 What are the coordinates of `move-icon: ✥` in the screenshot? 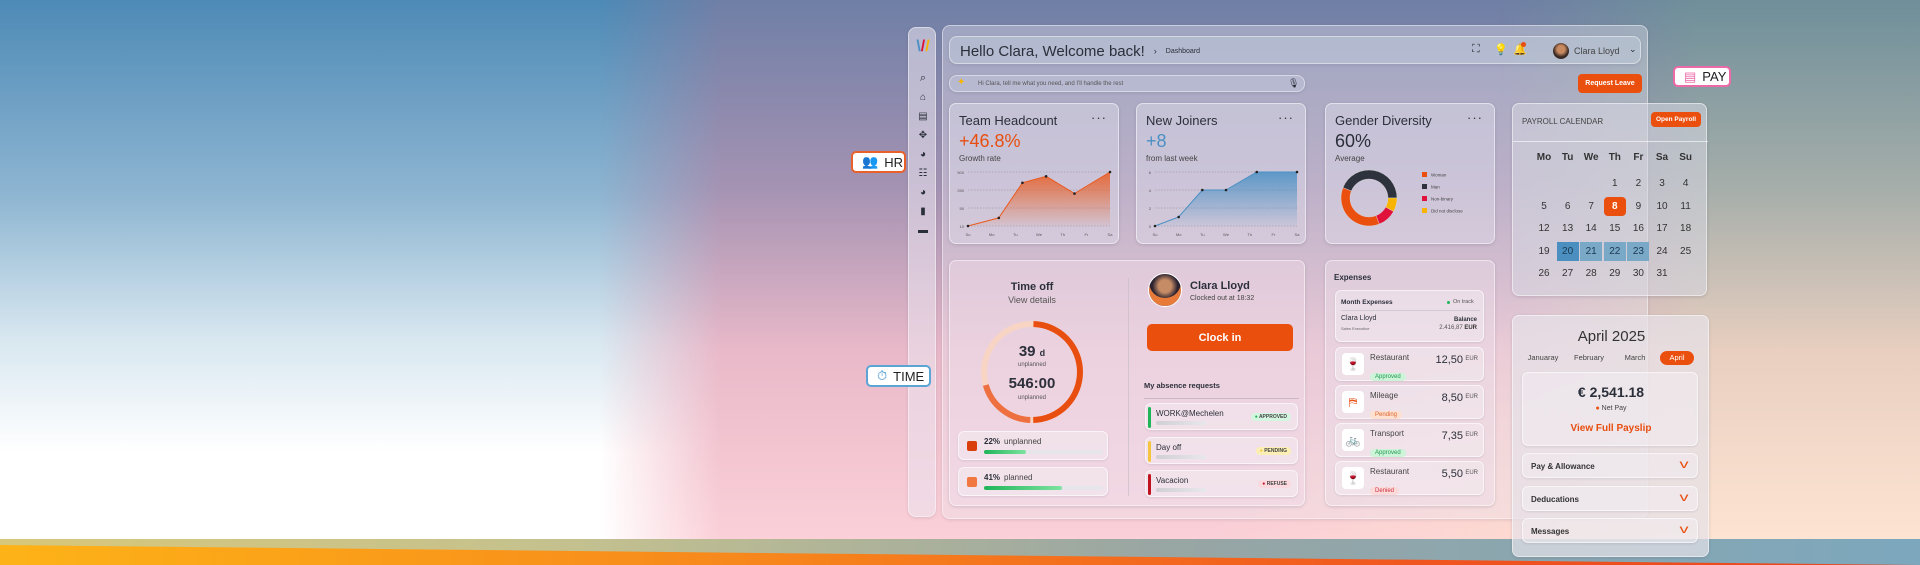 It's located at (923, 135).